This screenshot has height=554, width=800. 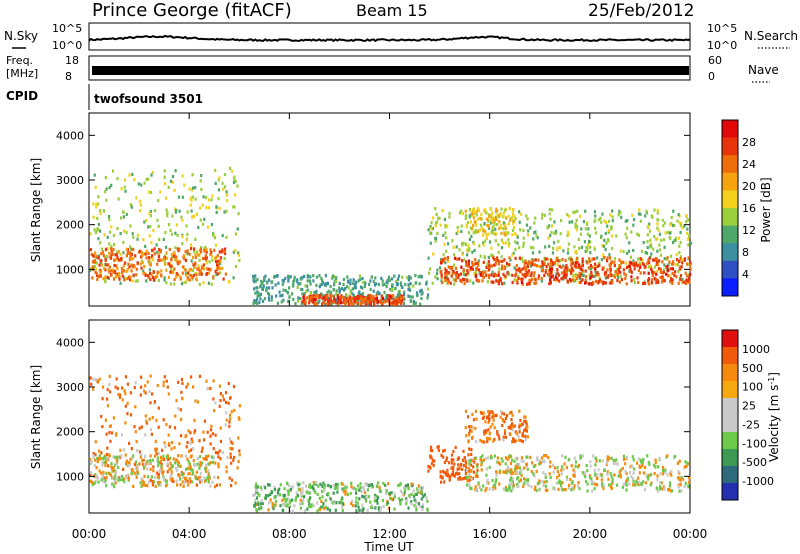 I want to click on noise-tick-bottom-left: 10^0, so click(x=67, y=45).